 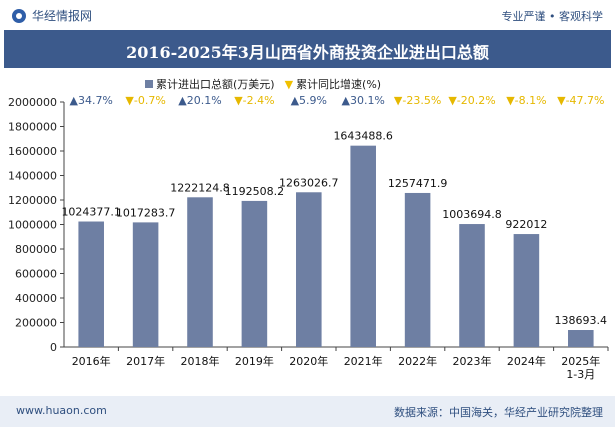 What do you see at coordinates (472, 214) in the screenshot?
I see `data-label: 1003694.8` at bounding box center [472, 214].